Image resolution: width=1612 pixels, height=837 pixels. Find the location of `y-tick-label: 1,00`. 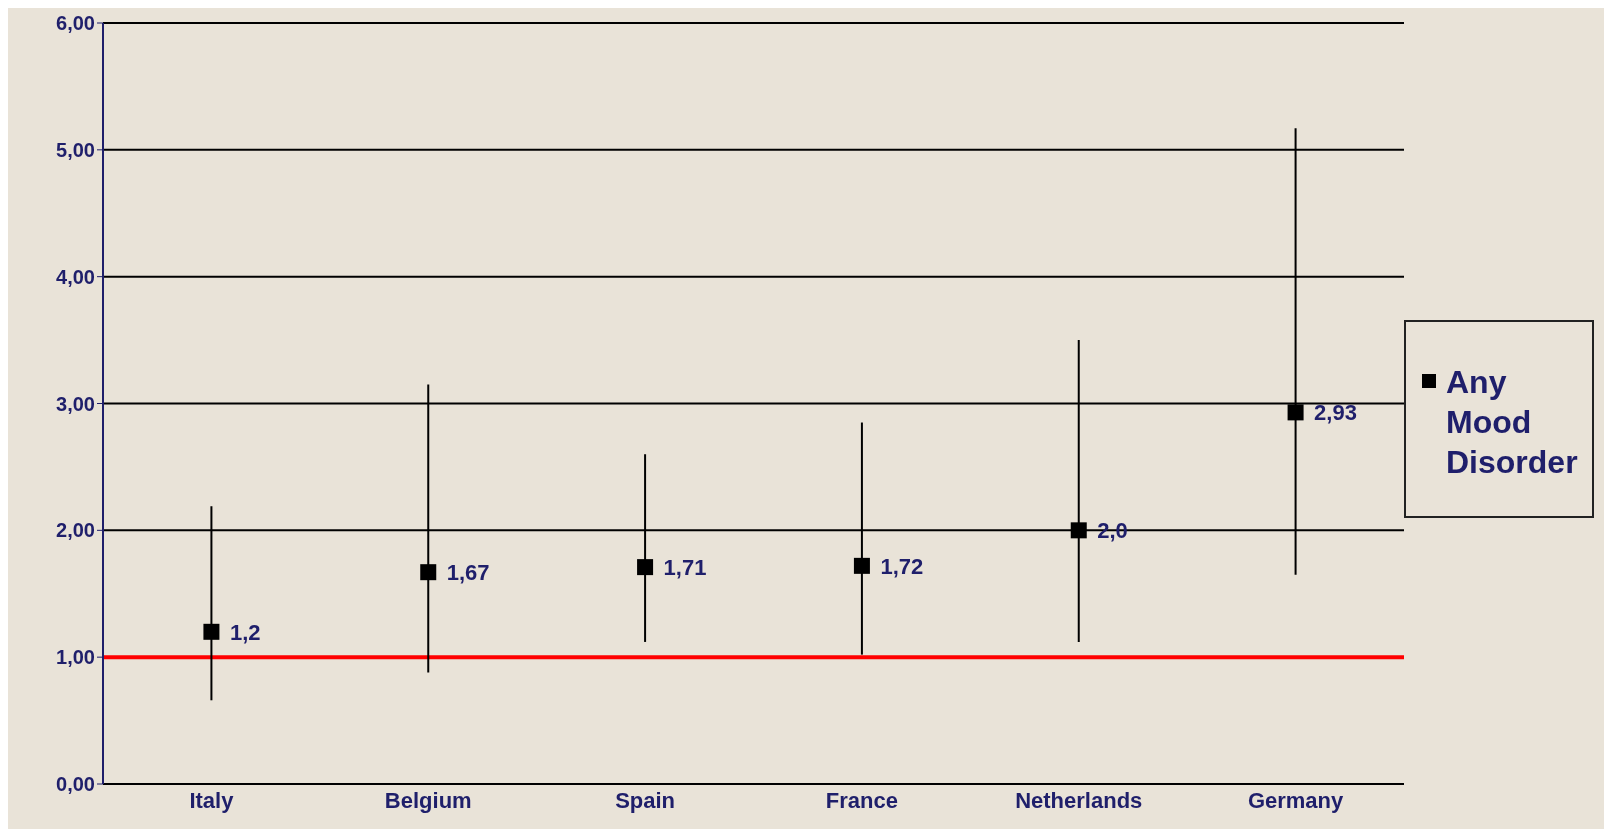

y-tick-label: 1,00 is located at coordinates (75, 657).